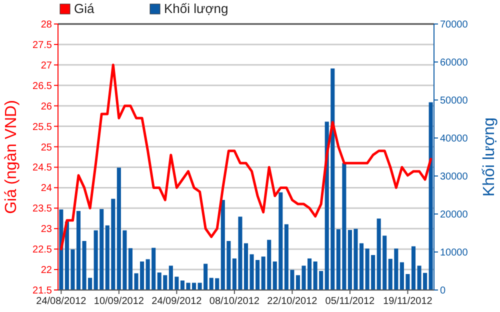 This screenshot has width=500, height=312. Describe the element at coordinates (42, 291) in the screenshot. I see `y-tick-label: 21.5` at that location.